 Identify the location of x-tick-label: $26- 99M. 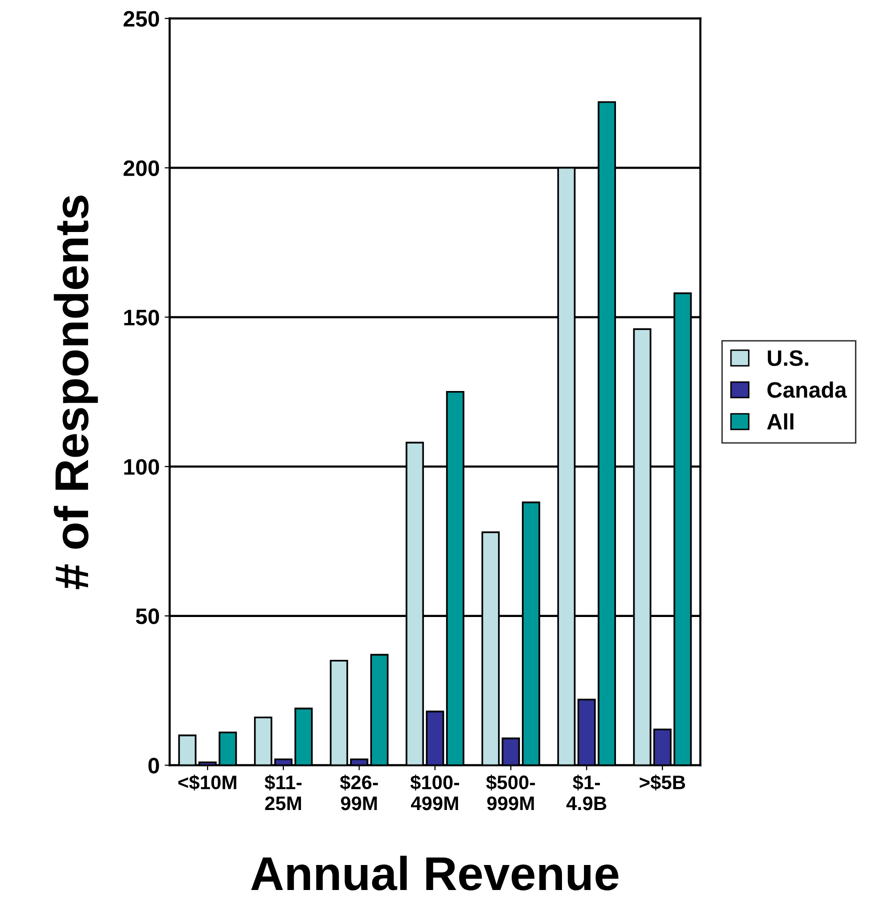
(359, 792).